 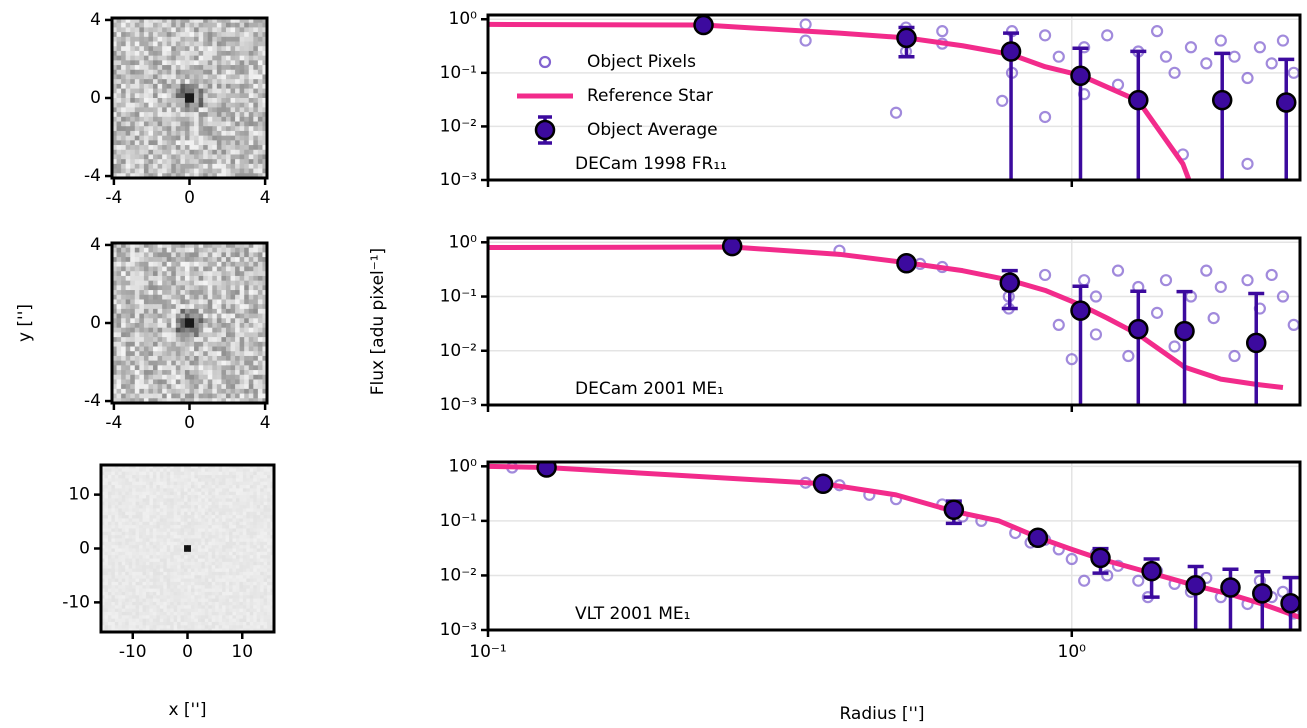 I want to click on x-tick-label: -4, so click(x=113, y=198).